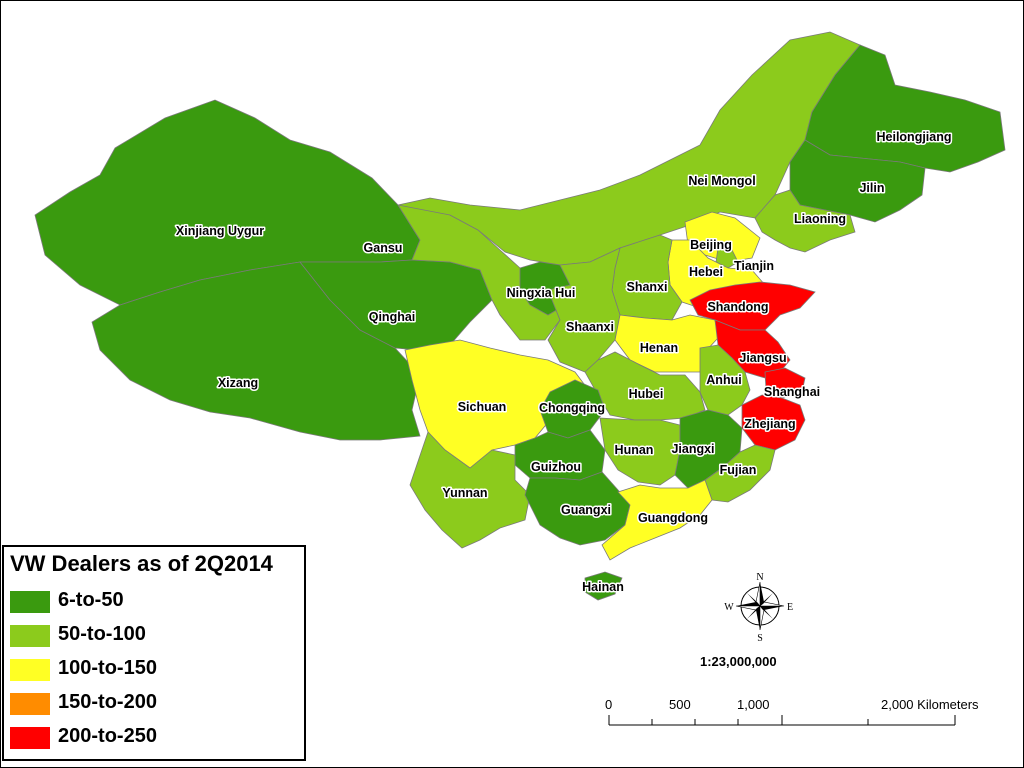 The image size is (1024, 768). I want to click on compass-e: E, so click(790, 607).